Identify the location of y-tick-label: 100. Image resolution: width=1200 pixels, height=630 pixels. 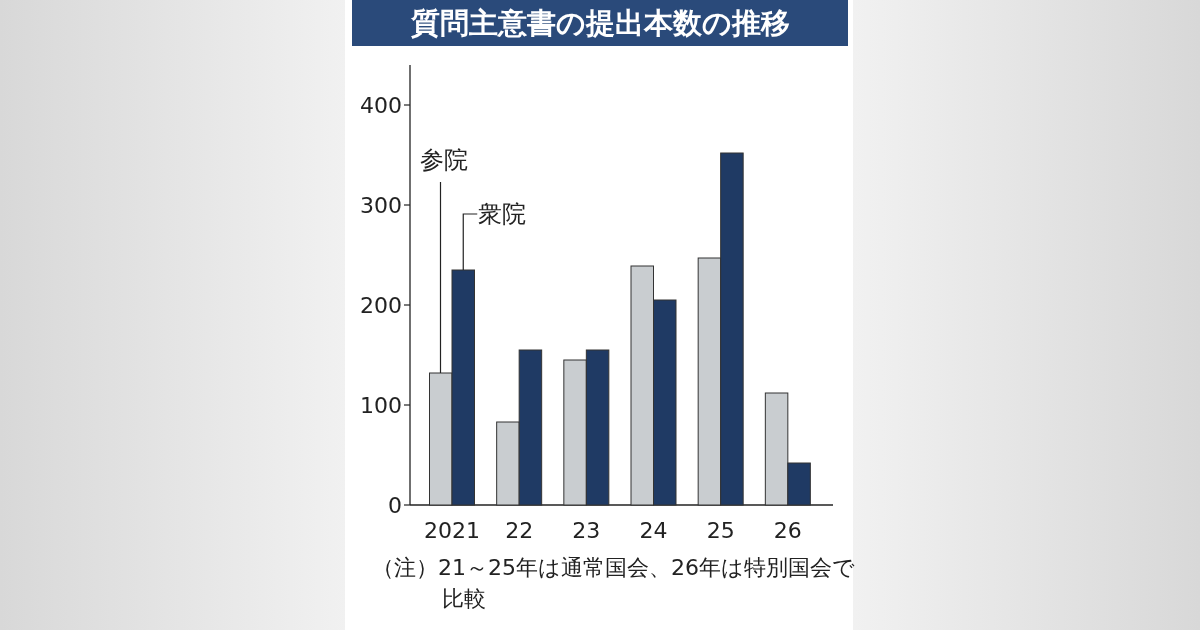
(381, 405).